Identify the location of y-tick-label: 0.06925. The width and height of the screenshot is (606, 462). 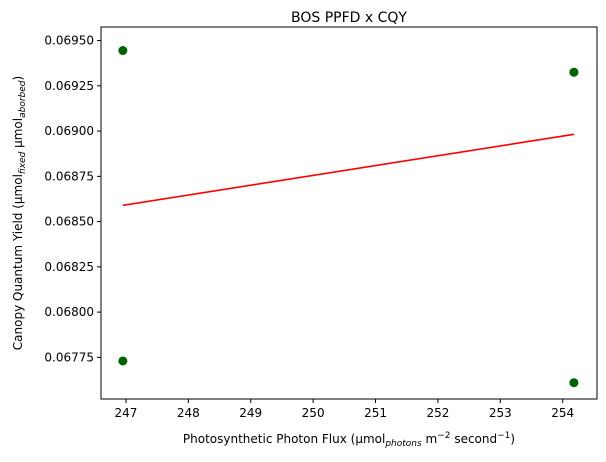
(69, 86).